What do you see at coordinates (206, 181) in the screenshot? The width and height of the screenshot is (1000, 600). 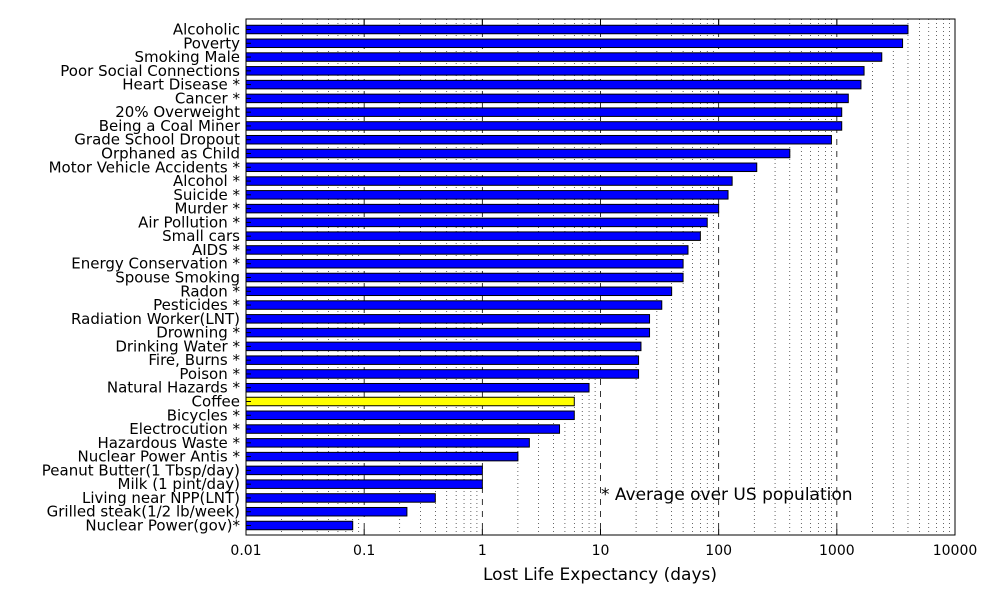 I see `category-label: Alcohol *` at bounding box center [206, 181].